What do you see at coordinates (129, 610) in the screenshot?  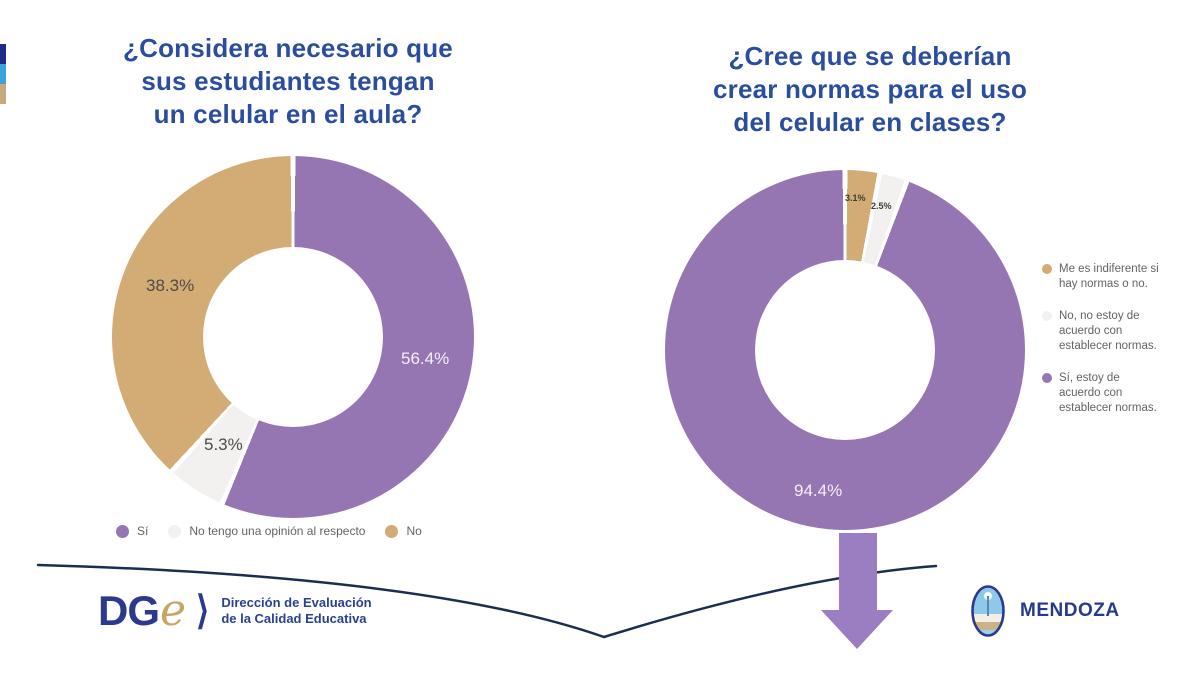 I see `dge-wordmark: DG` at bounding box center [129, 610].